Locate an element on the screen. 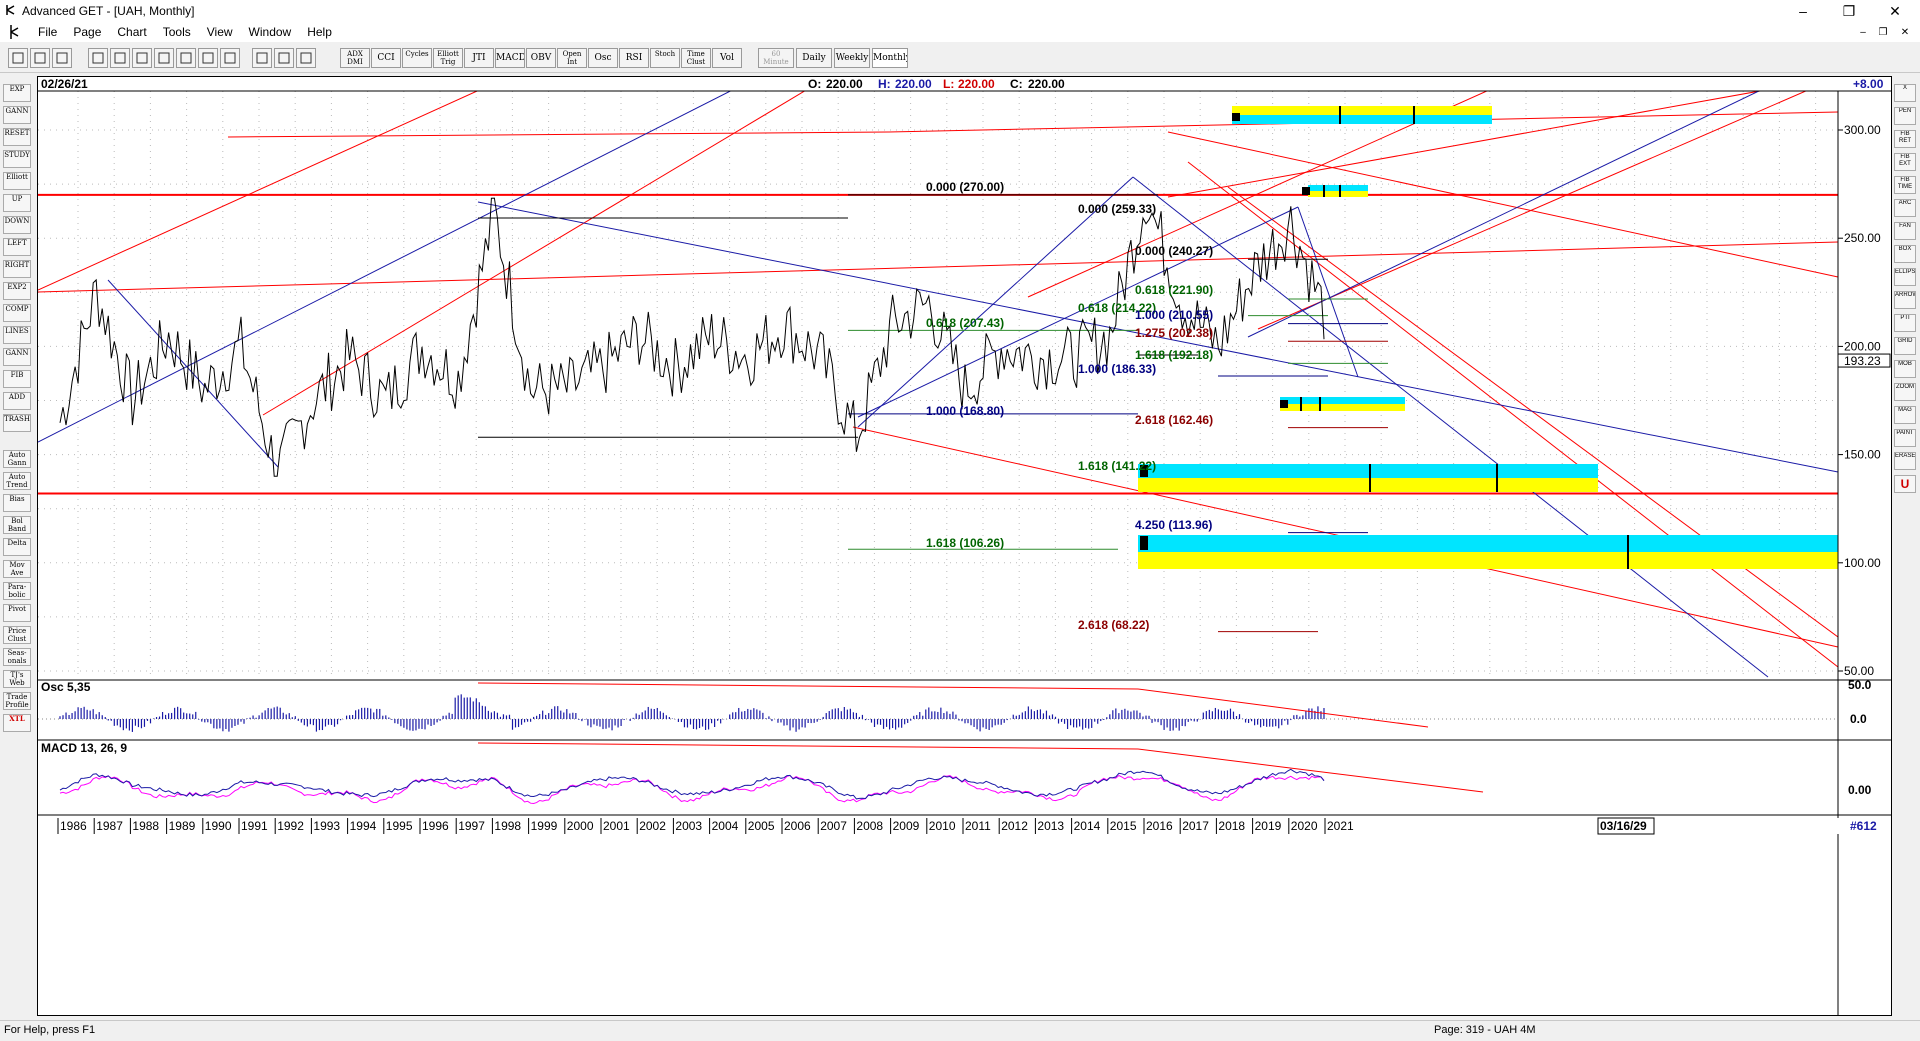 The image size is (1920, 1041). menu-page: Page is located at coordinates (87, 32).